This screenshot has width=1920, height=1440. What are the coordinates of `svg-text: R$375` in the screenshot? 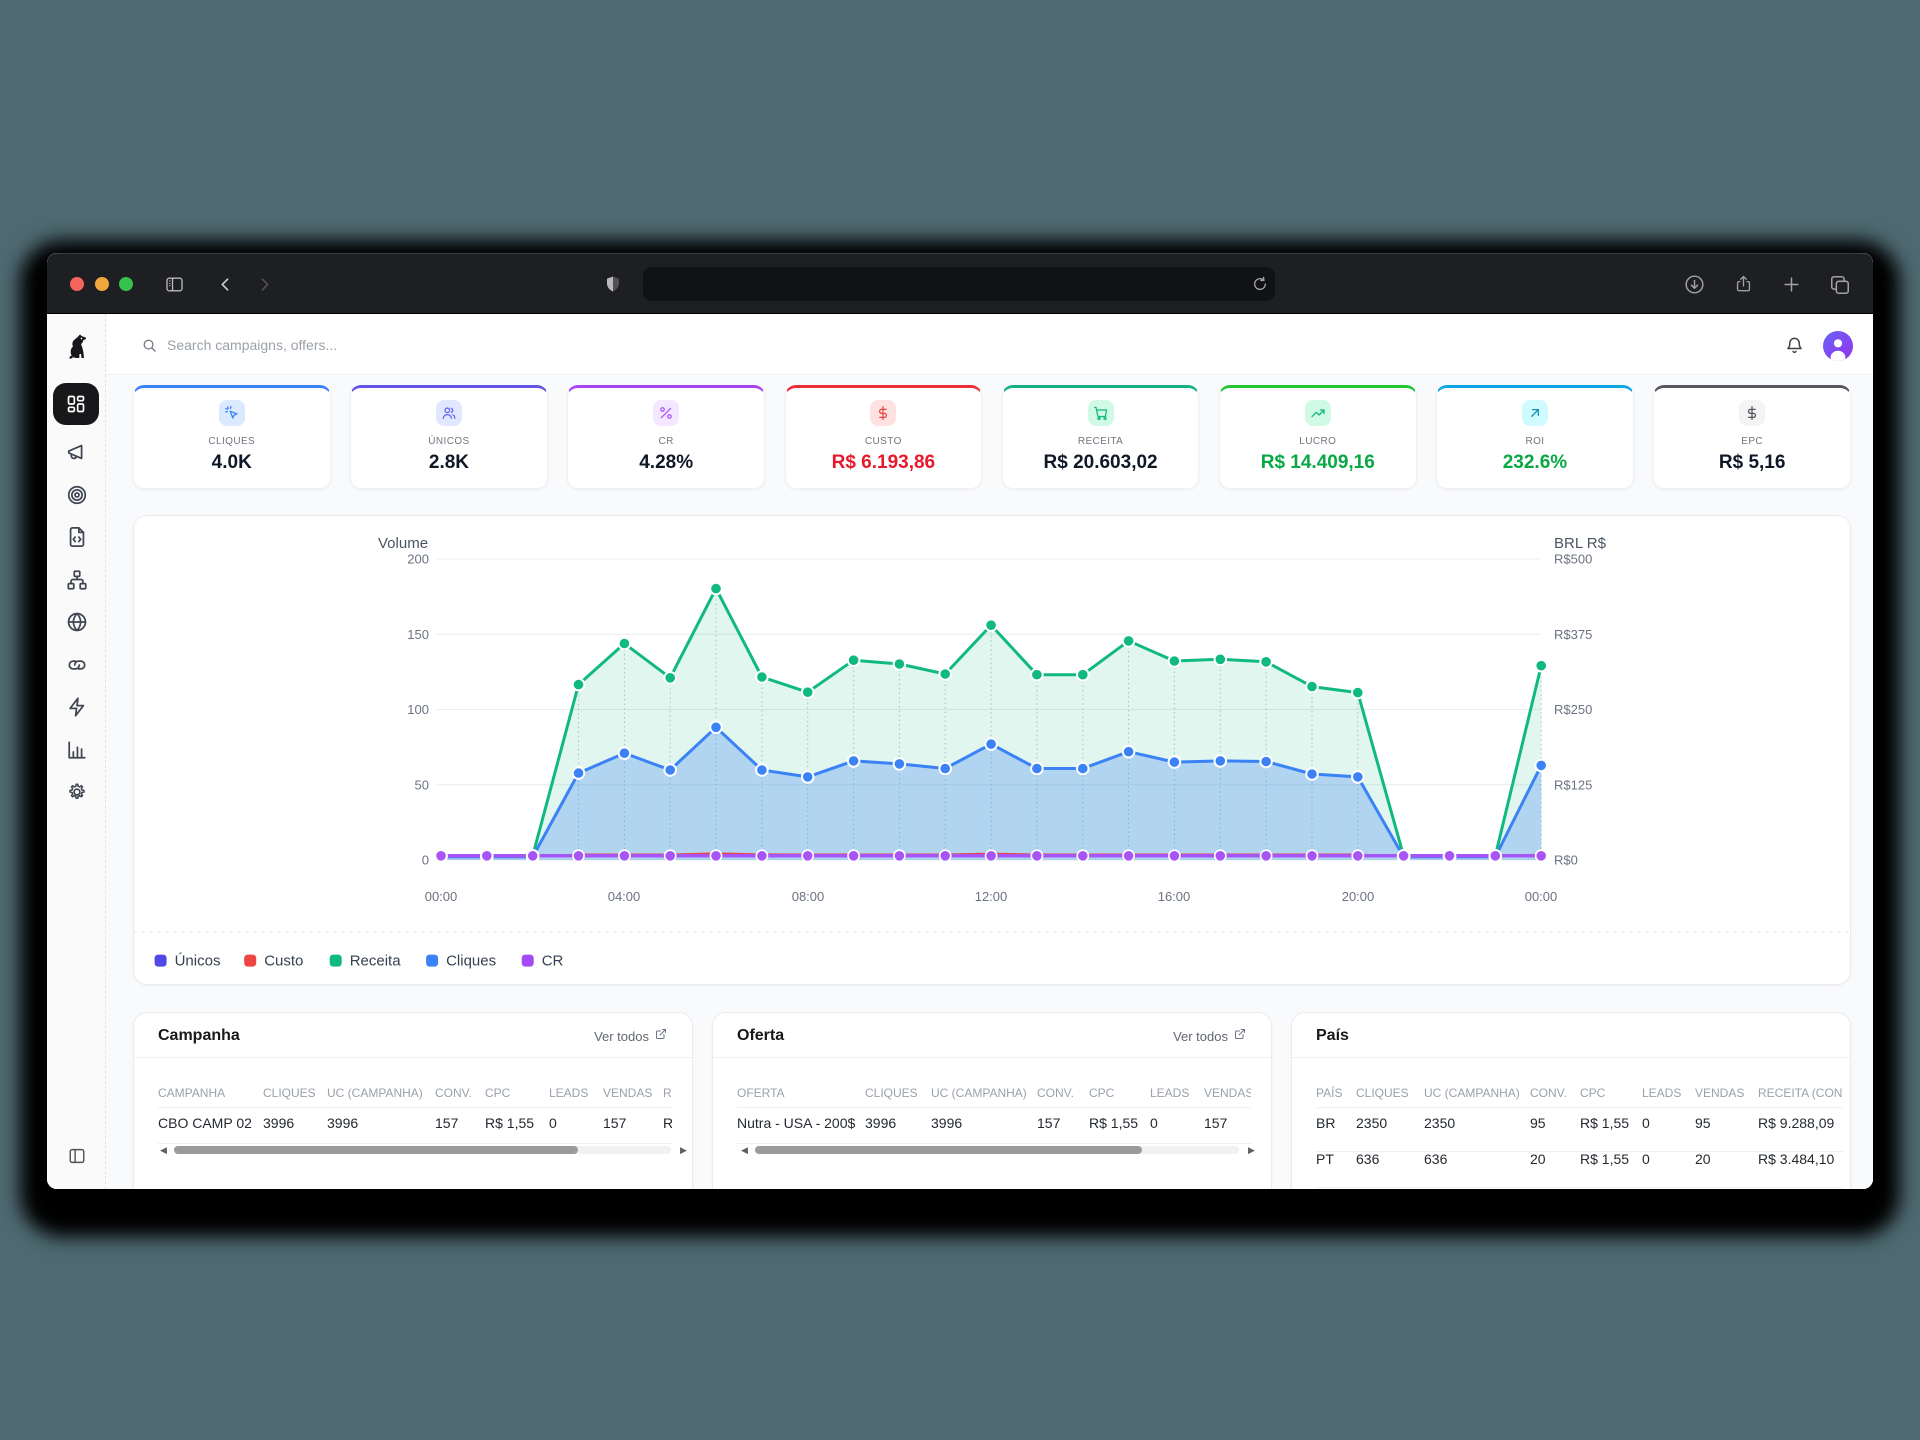 It's located at (1573, 634).